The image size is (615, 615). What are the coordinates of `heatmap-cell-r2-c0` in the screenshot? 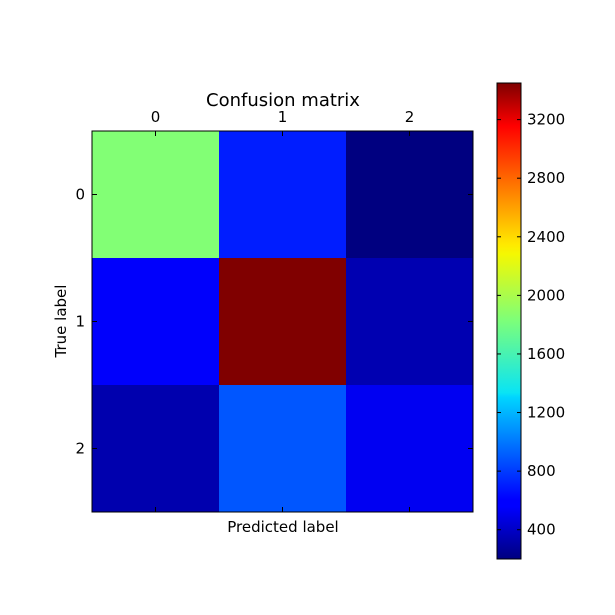 It's located at (156, 449).